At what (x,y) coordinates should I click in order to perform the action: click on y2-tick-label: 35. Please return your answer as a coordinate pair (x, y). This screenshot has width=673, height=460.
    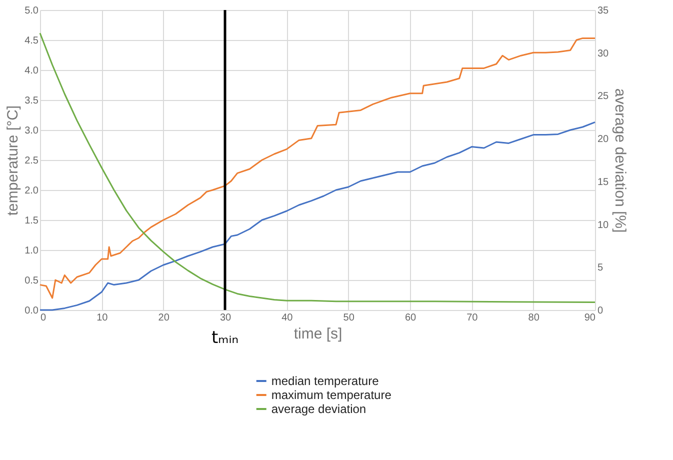
    Looking at the image, I should click on (604, 11).